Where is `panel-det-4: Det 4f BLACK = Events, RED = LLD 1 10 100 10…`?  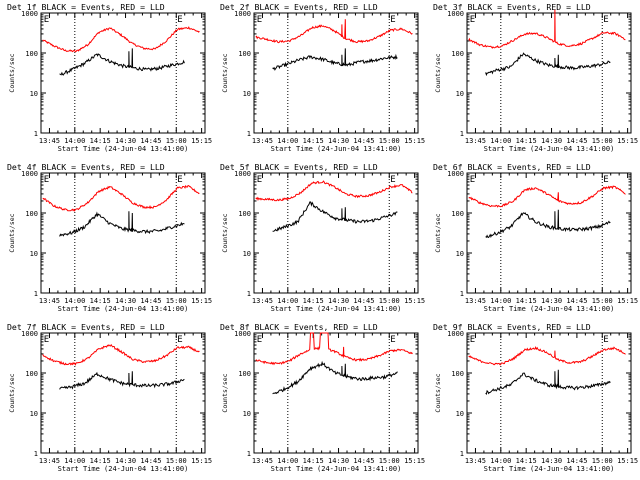
panel-det-4: Det 4f BLACK = Events, RED = LLD 1 10 100 10… is located at coordinates (109, 237).